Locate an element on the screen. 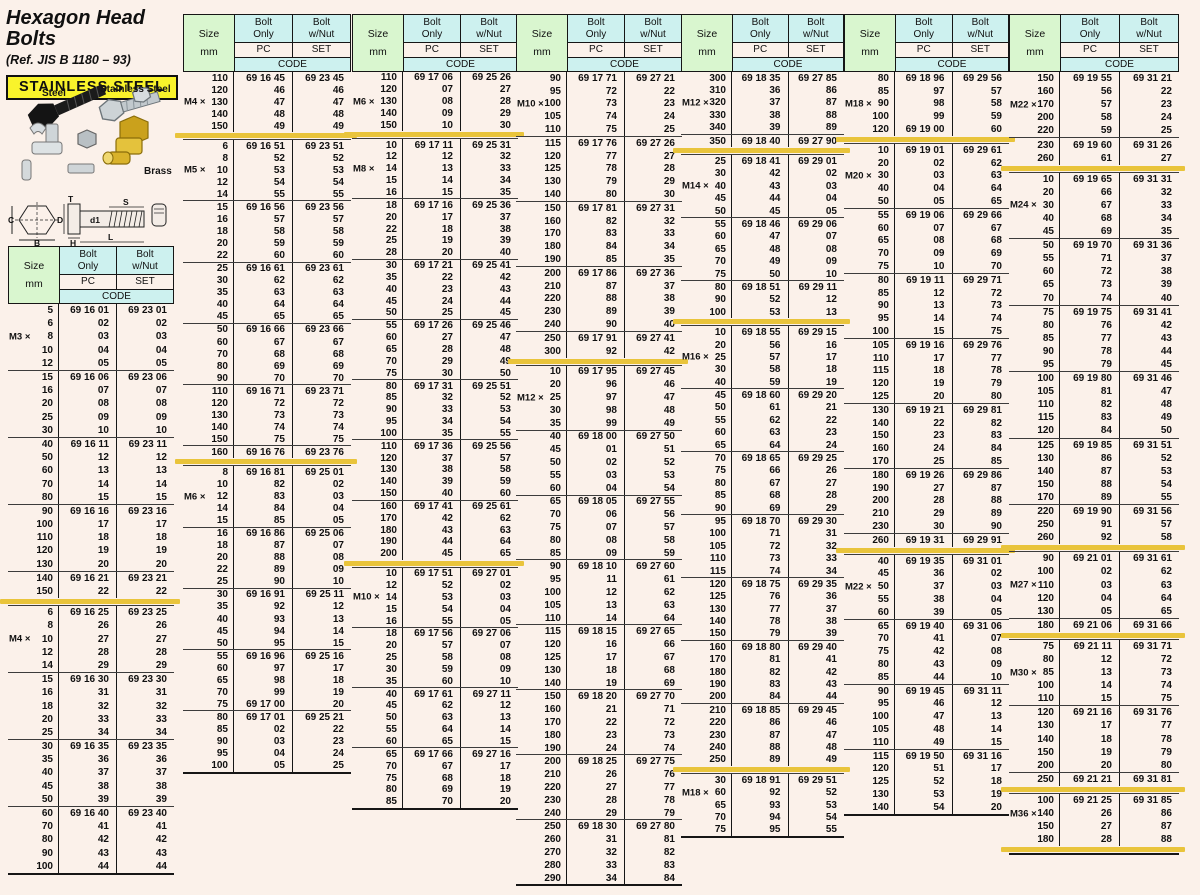 The width and height of the screenshot is (1200, 895). size-cell: 125 is located at coordinates (717, 597).